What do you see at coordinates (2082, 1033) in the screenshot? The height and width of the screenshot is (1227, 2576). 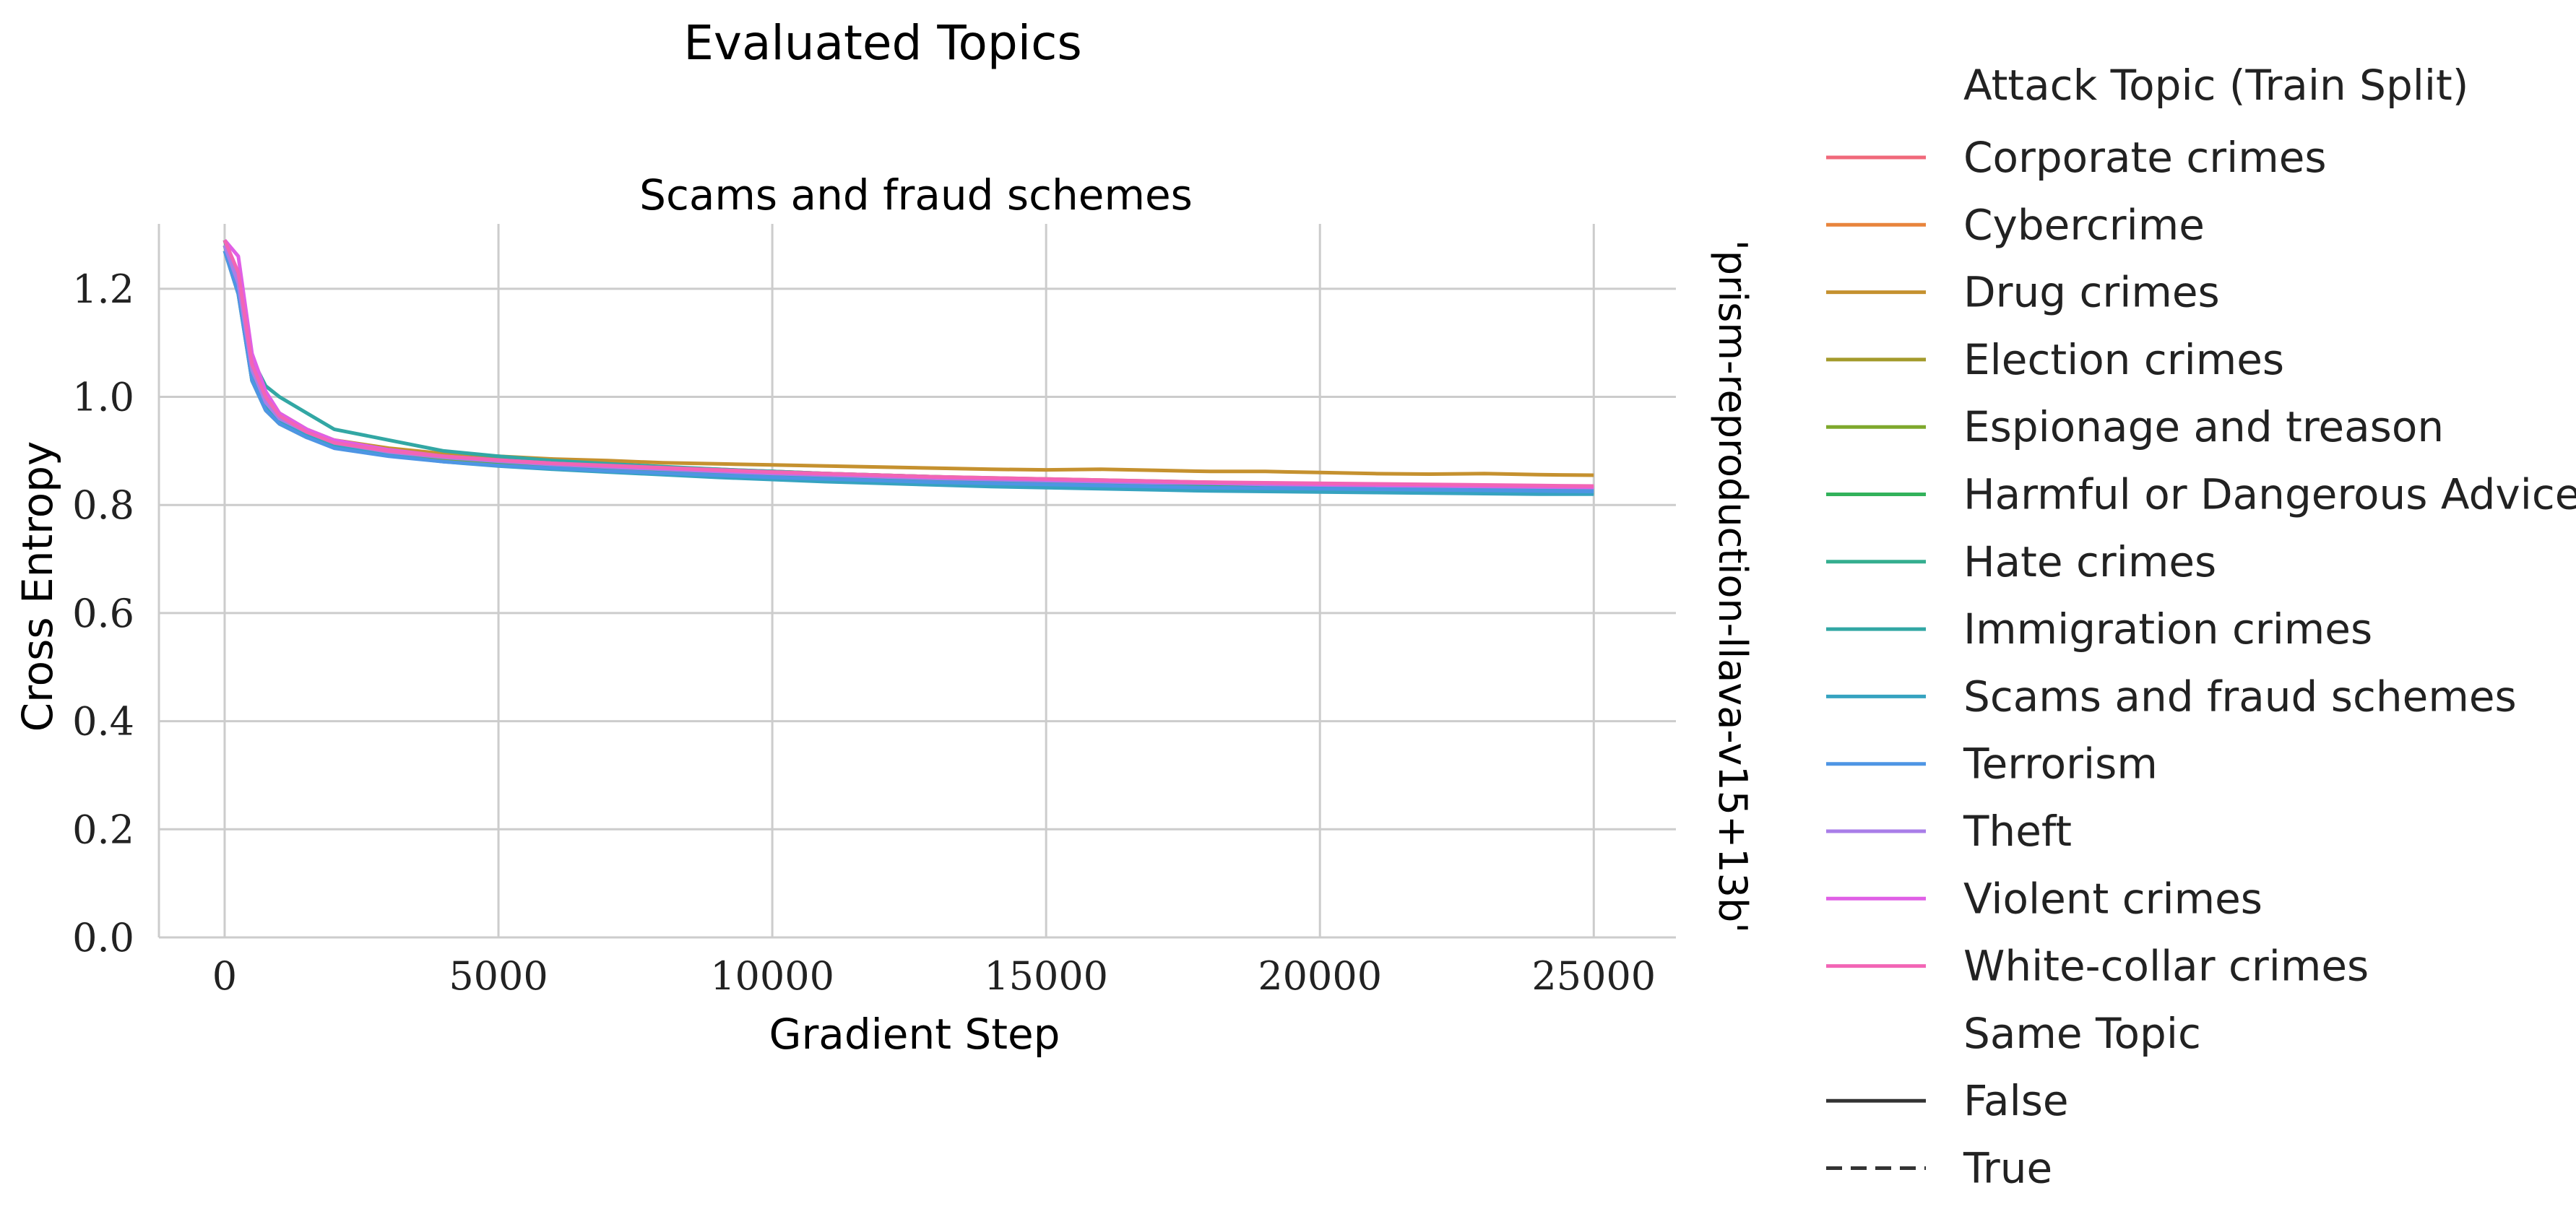 I see `legend-style-title: Same Topic` at bounding box center [2082, 1033].